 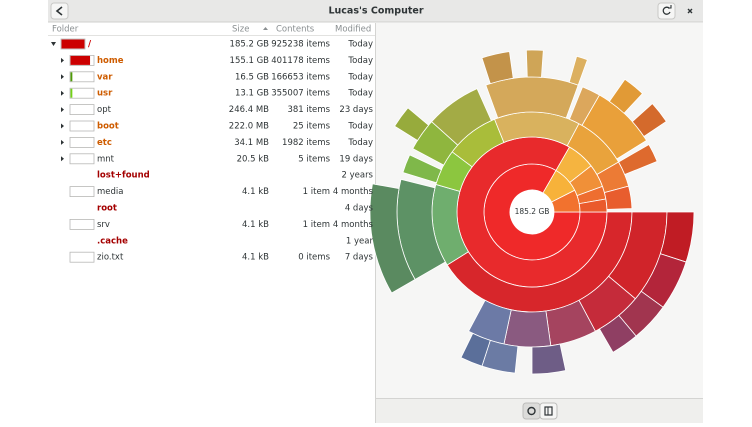 What do you see at coordinates (356, 159) in the screenshot?
I see `folder-modified: 19 days` at bounding box center [356, 159].